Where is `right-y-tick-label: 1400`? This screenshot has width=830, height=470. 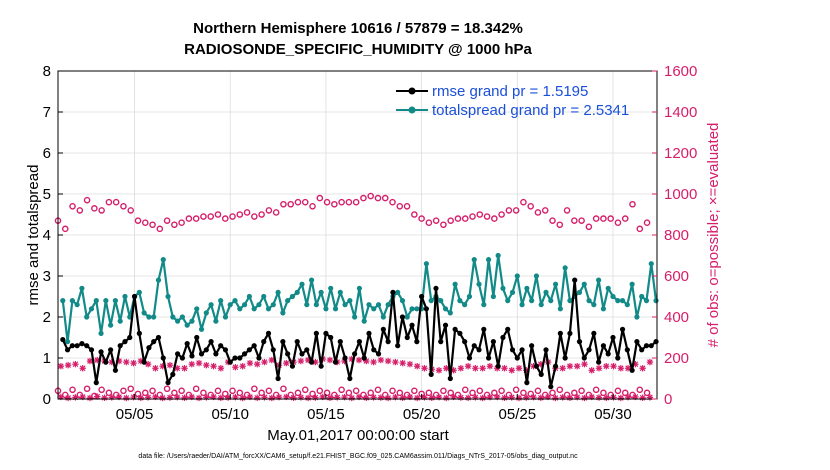
right-y-tick-label: 1400 is located at coordinates (680, 112).